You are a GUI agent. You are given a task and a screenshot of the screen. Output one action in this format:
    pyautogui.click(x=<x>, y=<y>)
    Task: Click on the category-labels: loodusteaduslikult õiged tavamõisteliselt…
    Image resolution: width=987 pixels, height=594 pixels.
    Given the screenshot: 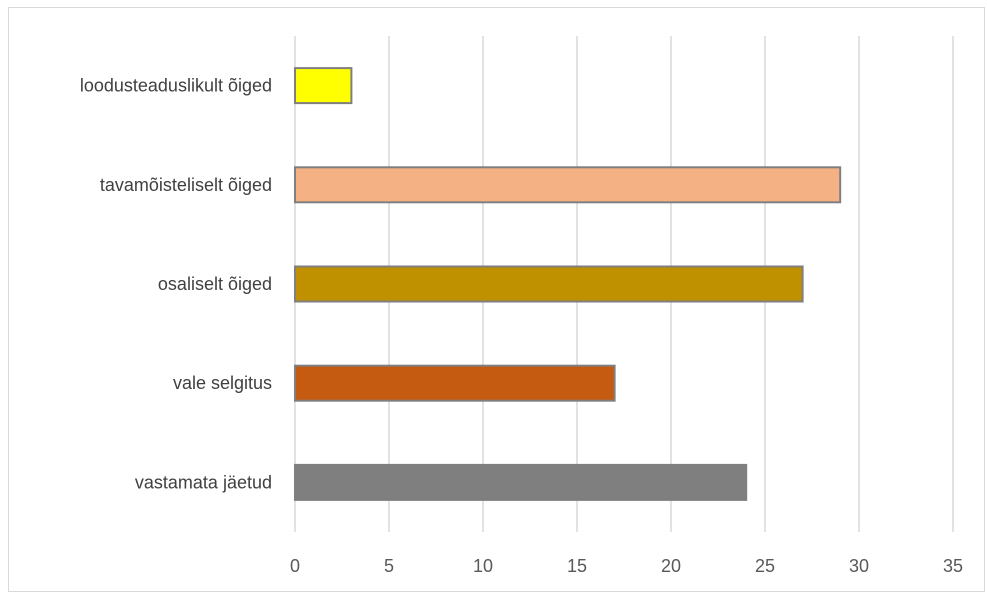 What is the action you would take?
    pyautogui.click(x=176, y=284)
    